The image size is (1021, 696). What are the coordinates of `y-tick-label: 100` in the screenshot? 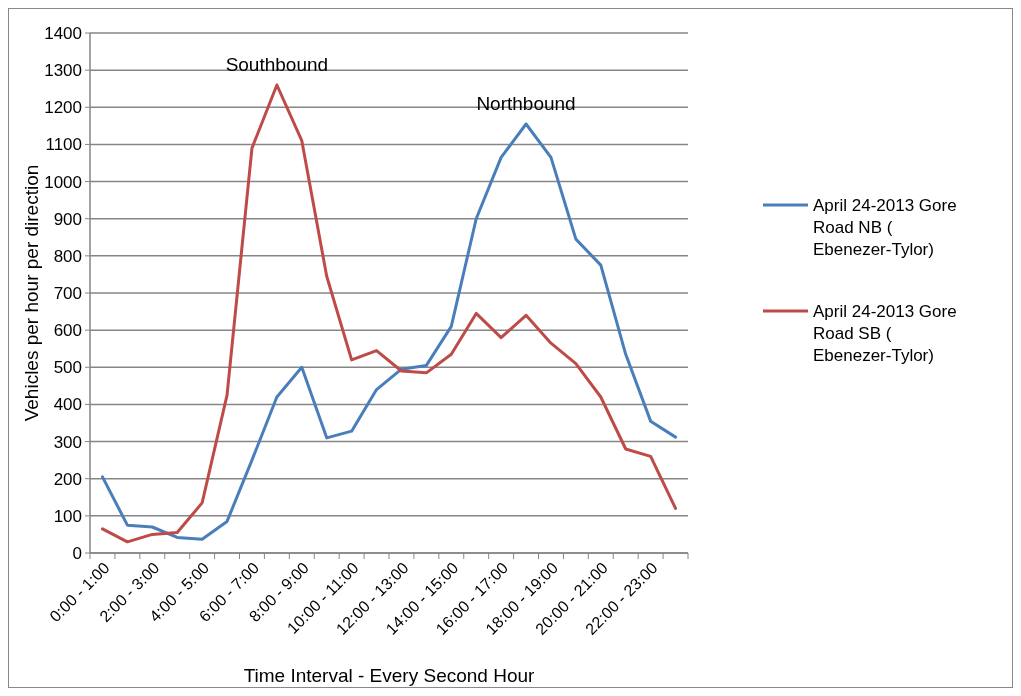 It's located at (67, 516).